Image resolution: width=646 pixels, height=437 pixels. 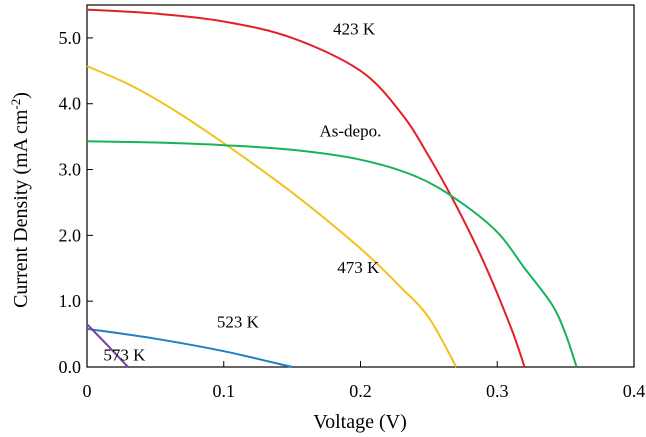 What do you see at coordinates (70, 301) in the screenshot?
I see `y-tick-label: 1.0` at bounding box center [70, 301].